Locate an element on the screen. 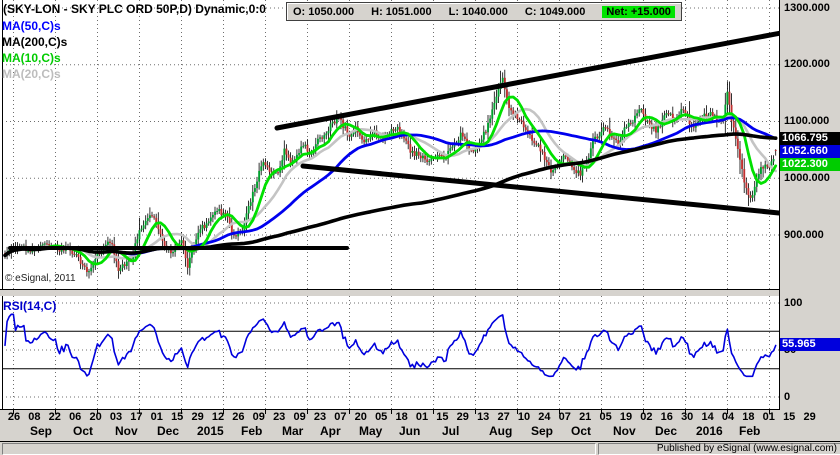  rsi-tick-label: 0 is located at coordinates (787, 396).